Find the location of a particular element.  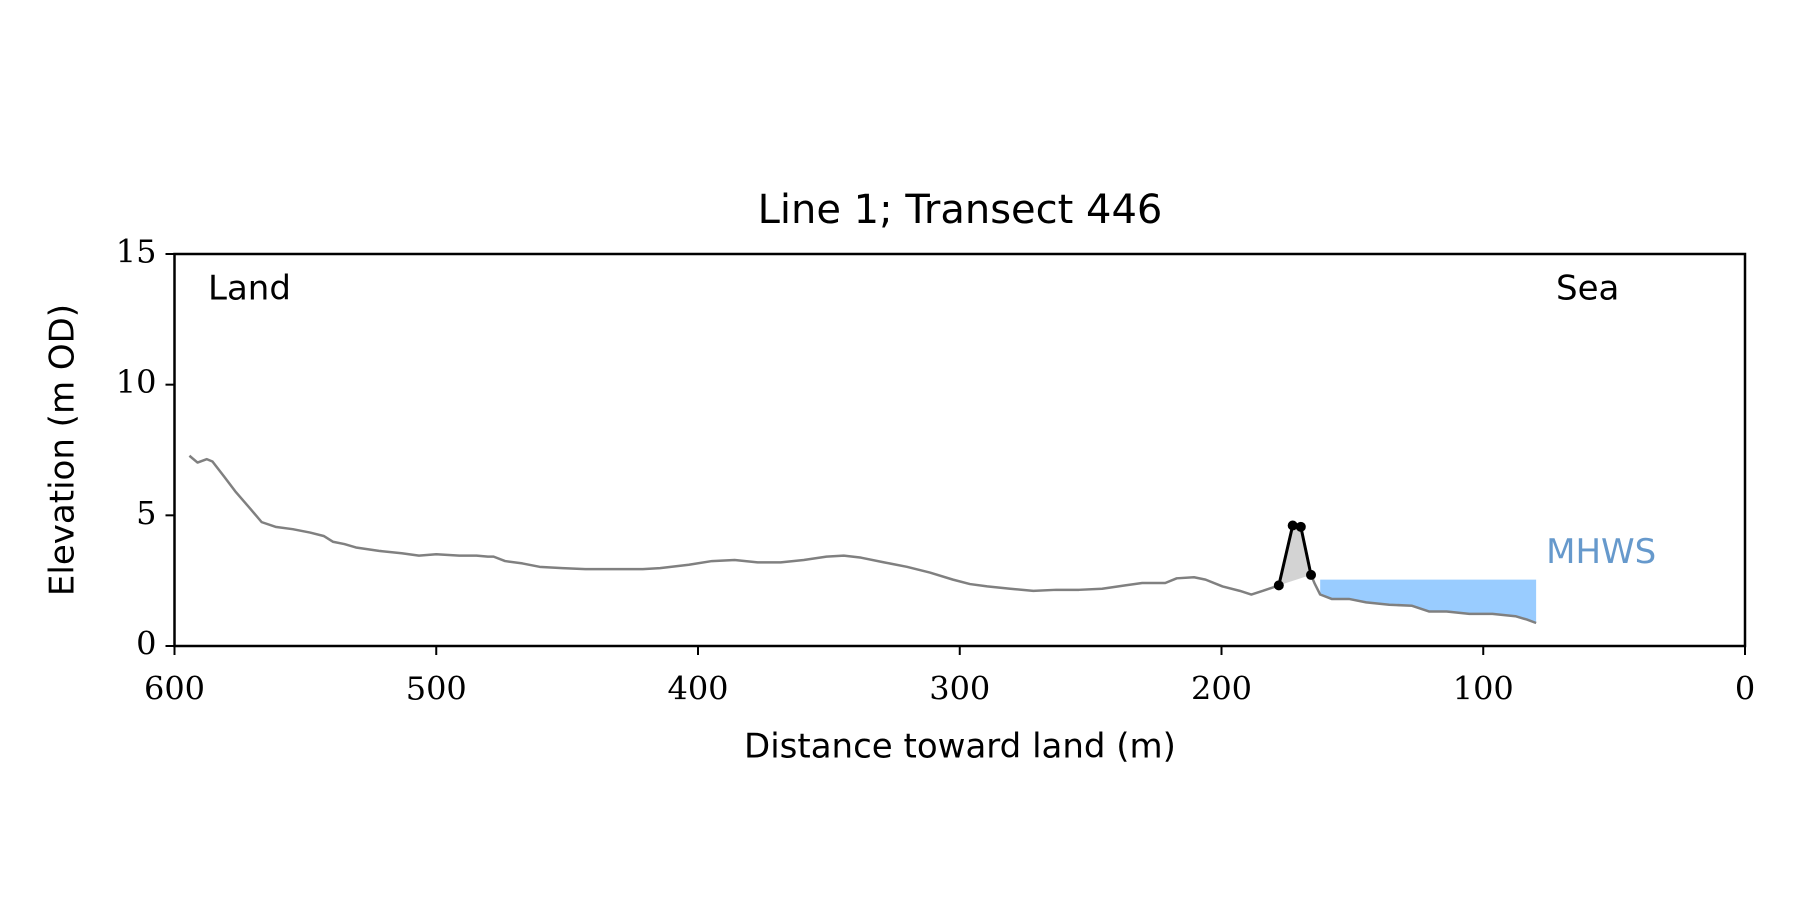

y-axis-label: Elevation (m OD) is located at coordinates (63, 450).